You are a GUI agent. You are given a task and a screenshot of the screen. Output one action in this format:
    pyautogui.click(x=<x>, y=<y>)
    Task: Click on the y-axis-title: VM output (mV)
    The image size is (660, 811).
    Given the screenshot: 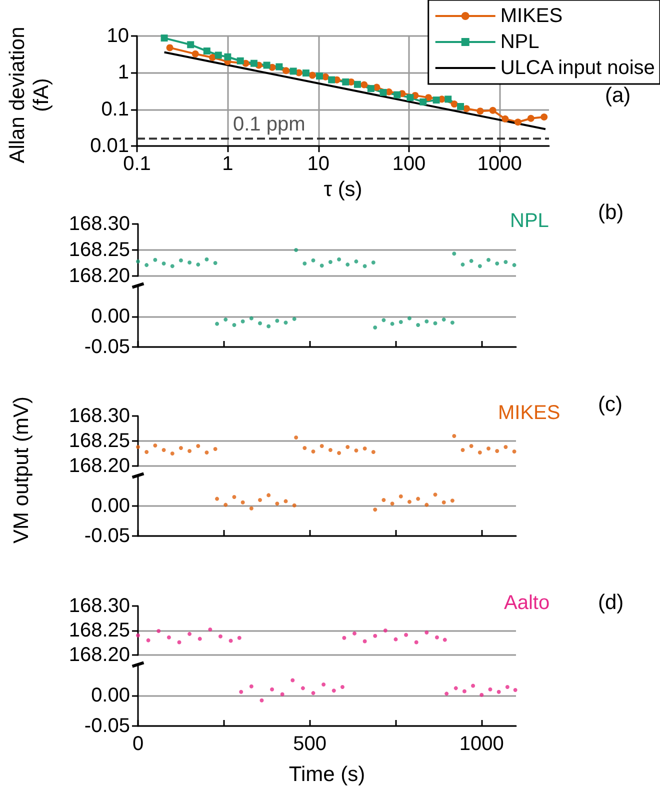 What is the action you would take?
    pyautogui.click(x=22, y=470)
    